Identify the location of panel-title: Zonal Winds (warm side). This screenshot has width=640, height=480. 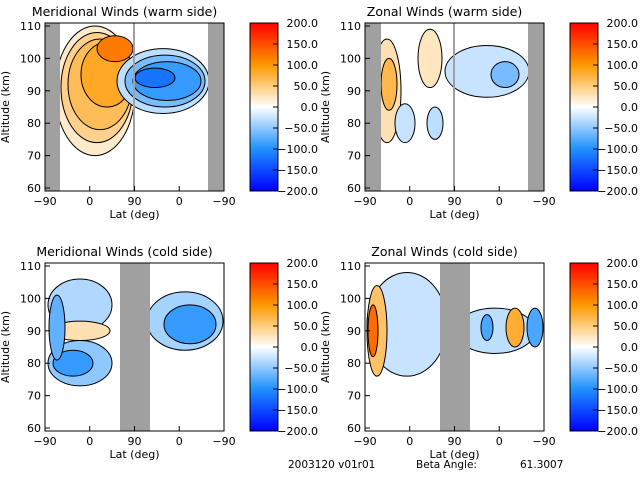
(444, 11).